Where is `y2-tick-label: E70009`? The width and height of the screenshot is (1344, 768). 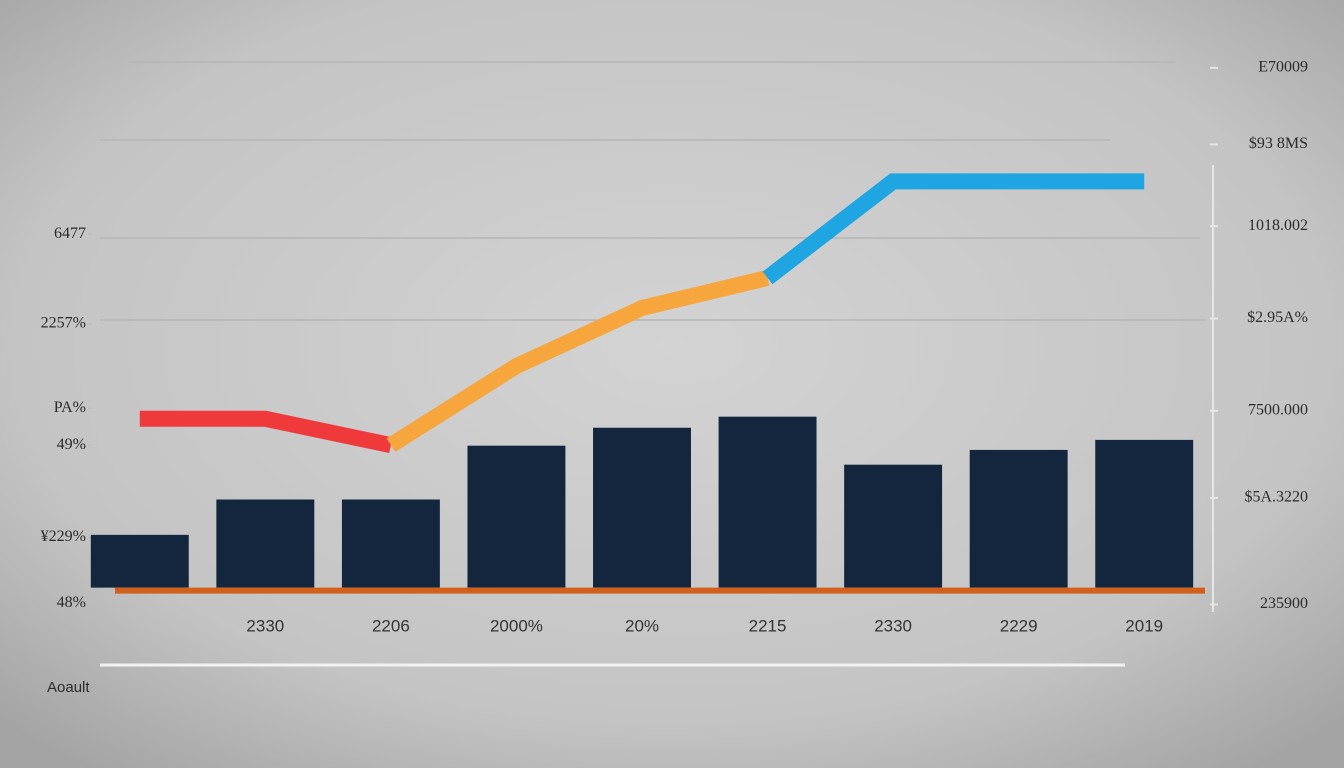
y2-tick-label: E70009 is located at coordinates (1283, 67).